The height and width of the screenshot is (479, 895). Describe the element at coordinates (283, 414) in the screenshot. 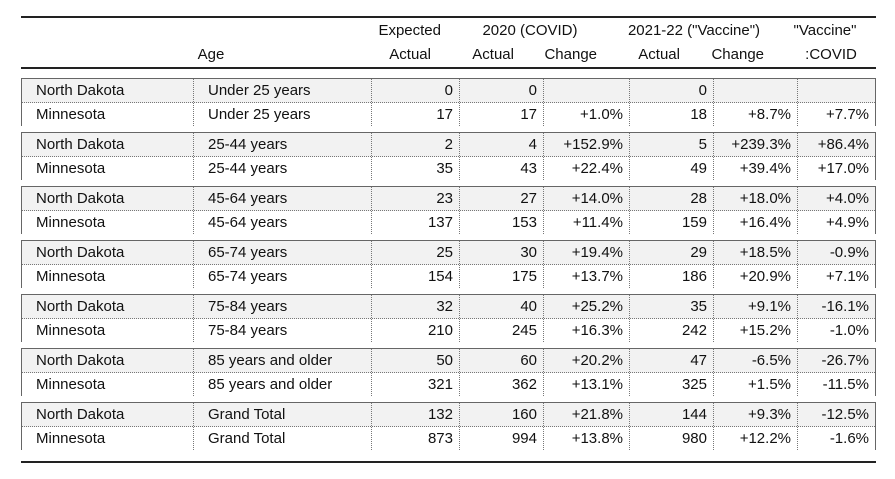

I see `age-cell: Grand Total` at that location.